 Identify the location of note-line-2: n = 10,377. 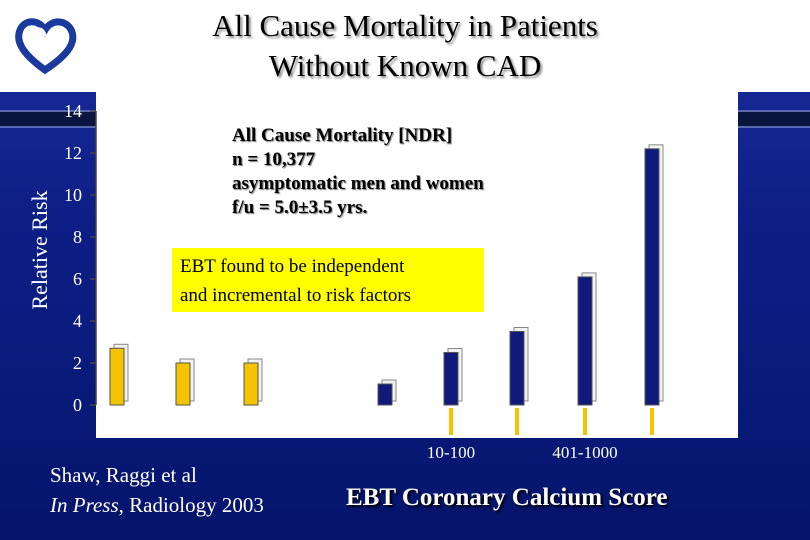
(274, 159).